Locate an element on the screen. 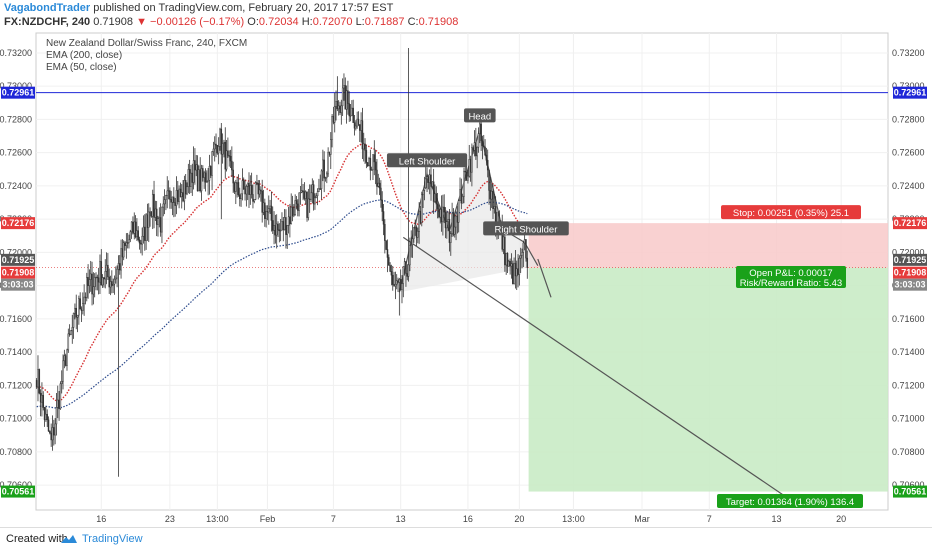 The height and width of the screenshot is (551, 932). legend-ema50: EMA (50, close) is located at coordinates (81, 67).